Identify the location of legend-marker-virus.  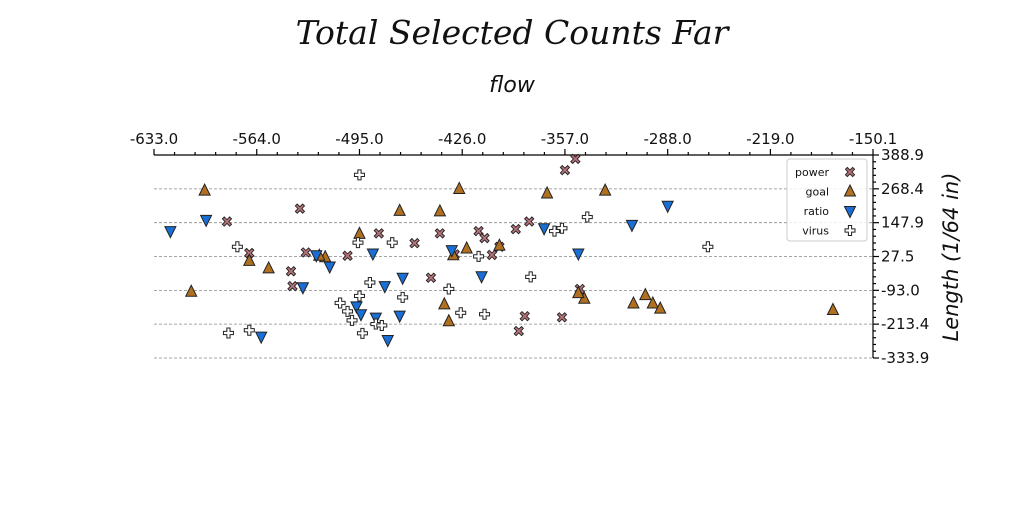
(850, 230).